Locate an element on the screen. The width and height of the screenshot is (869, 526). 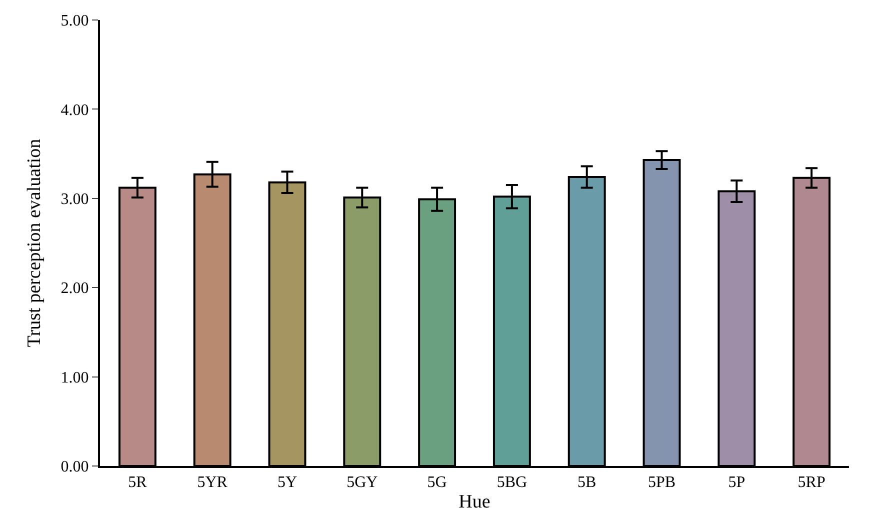
y-tick-label: 2.00 is located at coordinates (74, 289).